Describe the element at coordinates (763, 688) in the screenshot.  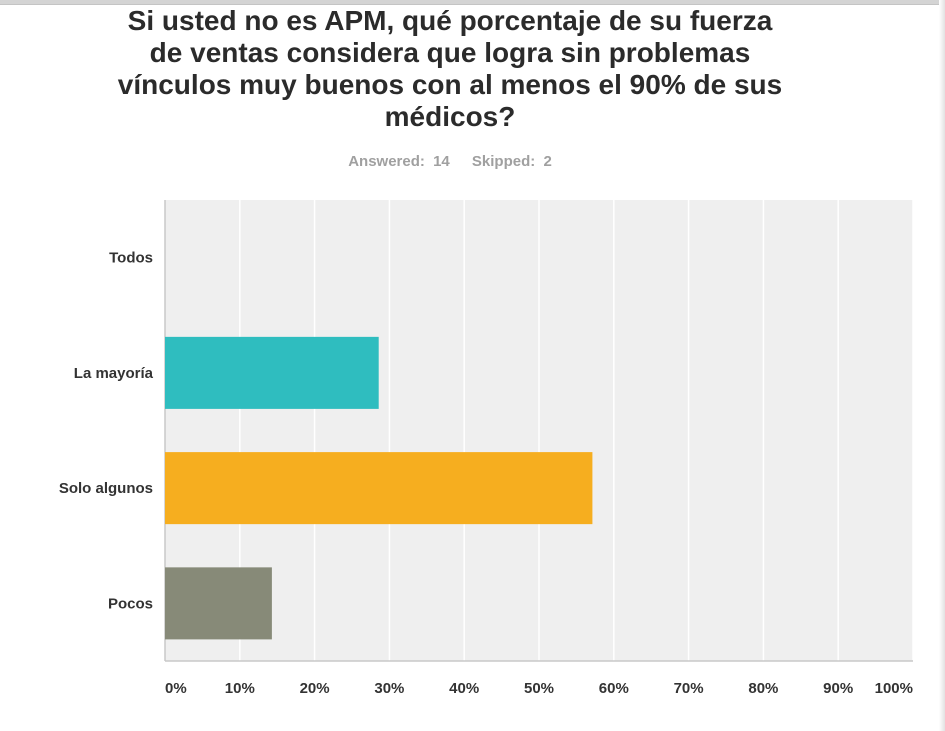
I see `x-tick-label: 80%` at that location.